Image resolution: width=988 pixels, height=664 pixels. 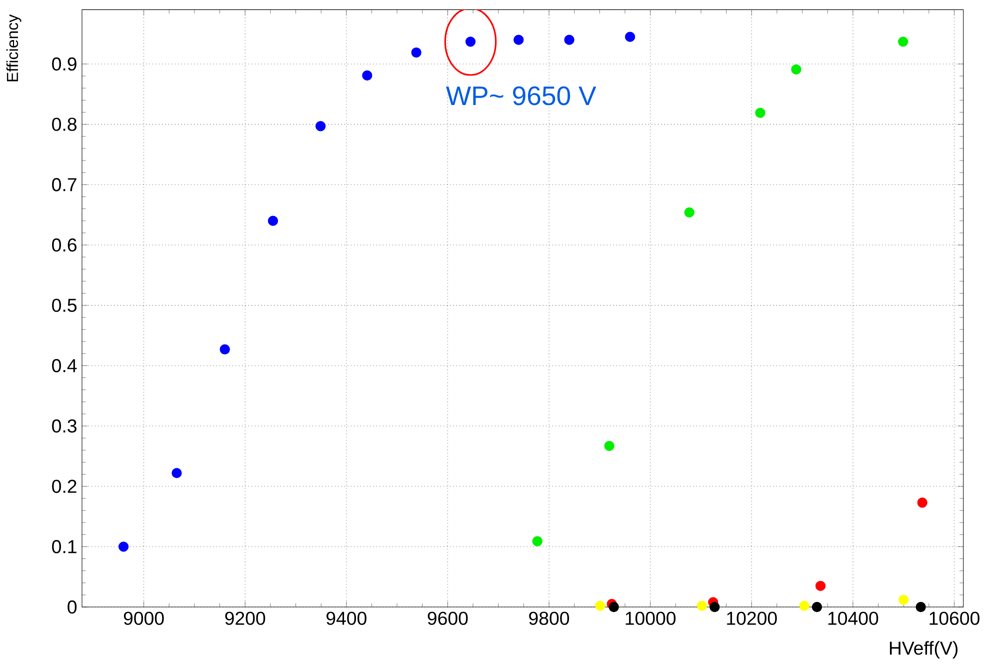 What do you see at coordinates (72, 607) in the screenshot?
I see `y-tick-label: 0` at bounding box center [72, 607].